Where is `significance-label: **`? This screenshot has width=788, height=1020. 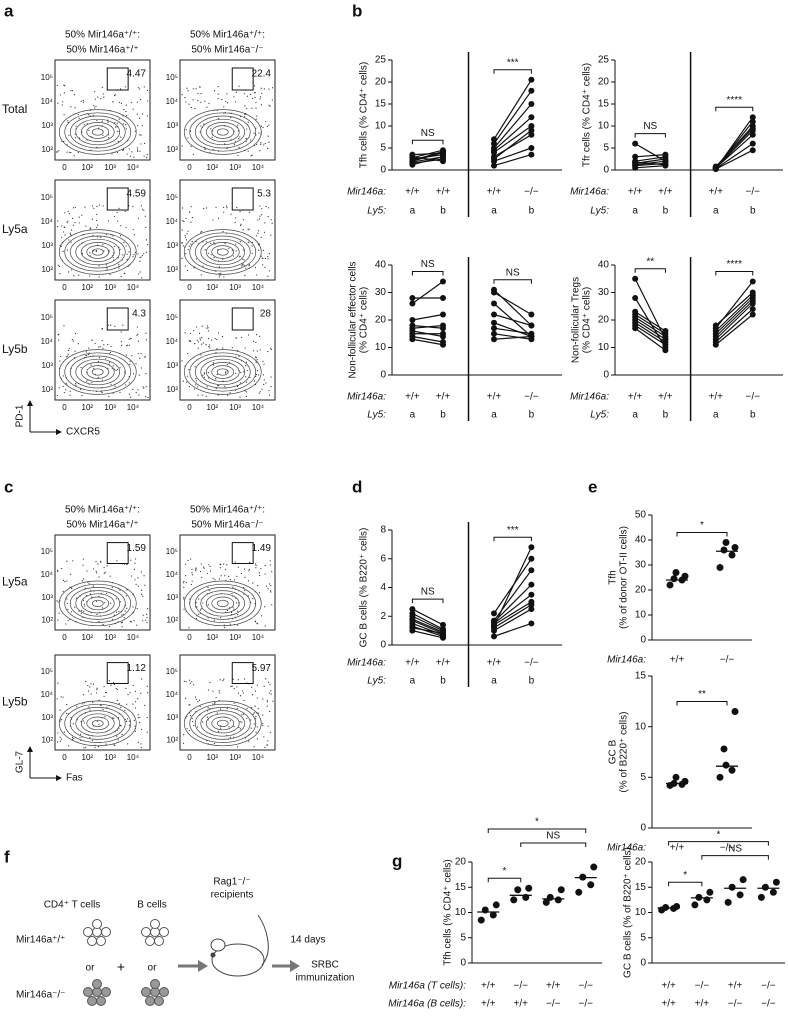
significance-label: ** is located at coordinates (702, 694).